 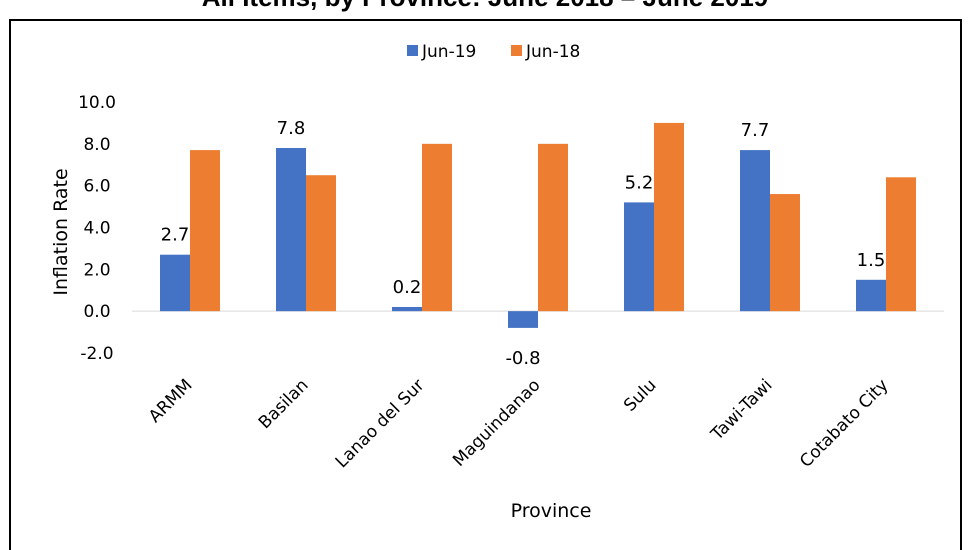 What do you see at coordinates (407, 287) in the screenshot?
I see `data-label: 0.2` at bounding box center [407, 287].